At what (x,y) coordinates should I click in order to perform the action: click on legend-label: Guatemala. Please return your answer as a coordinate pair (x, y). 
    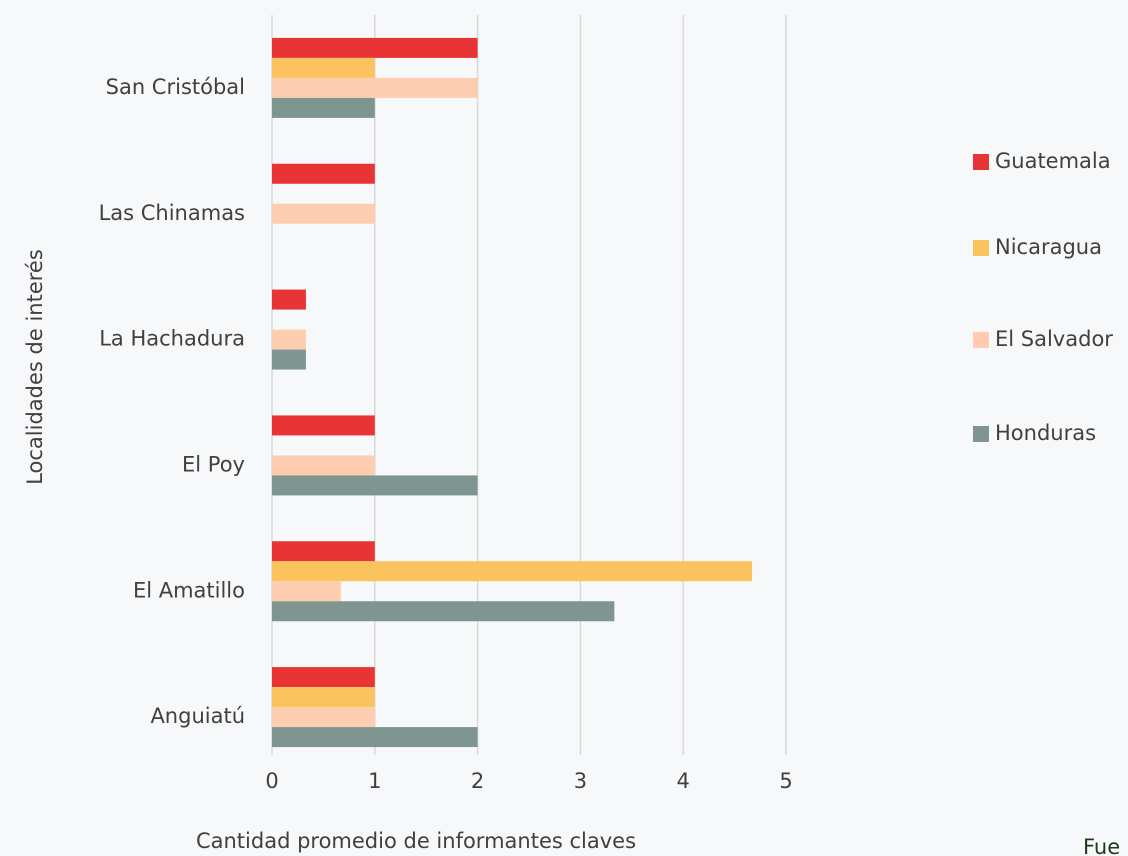
    Looking at the image, I should click on (1053, 161).